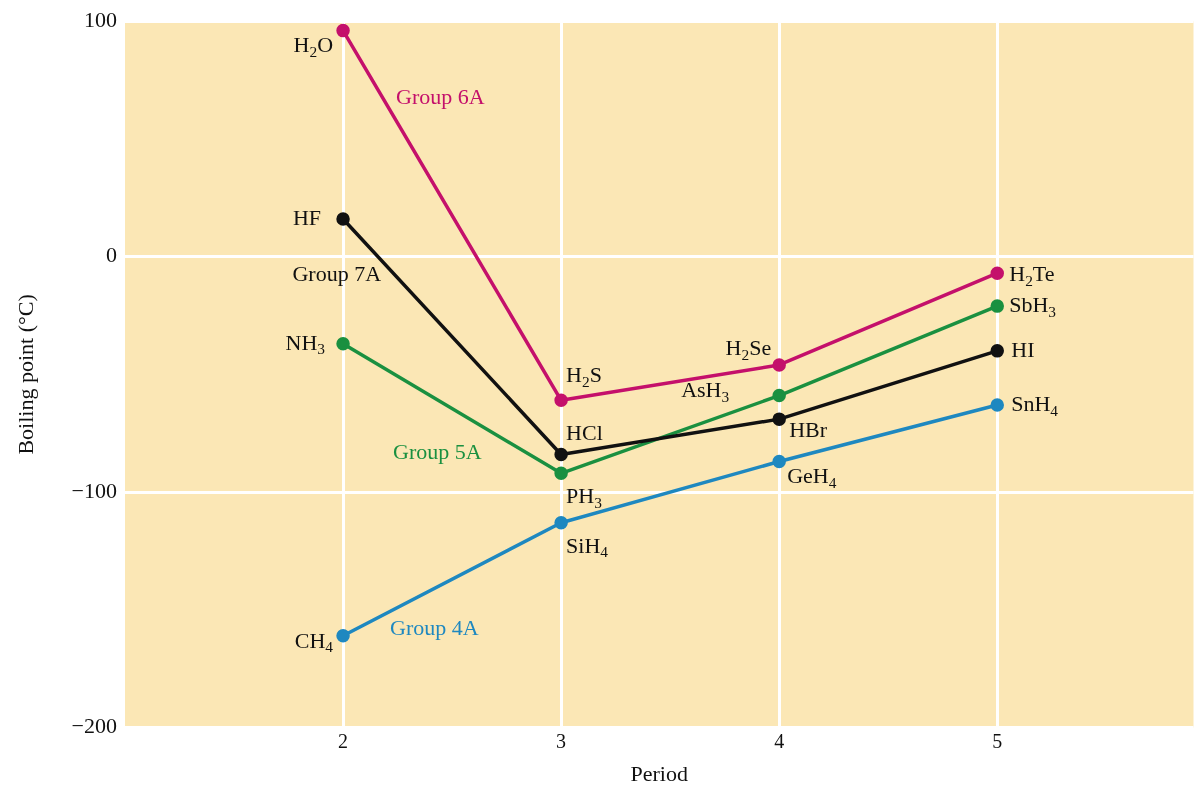  Describe the element at coordinates (307, 217) in the screenshot. I see `annotation: HF` at that location.